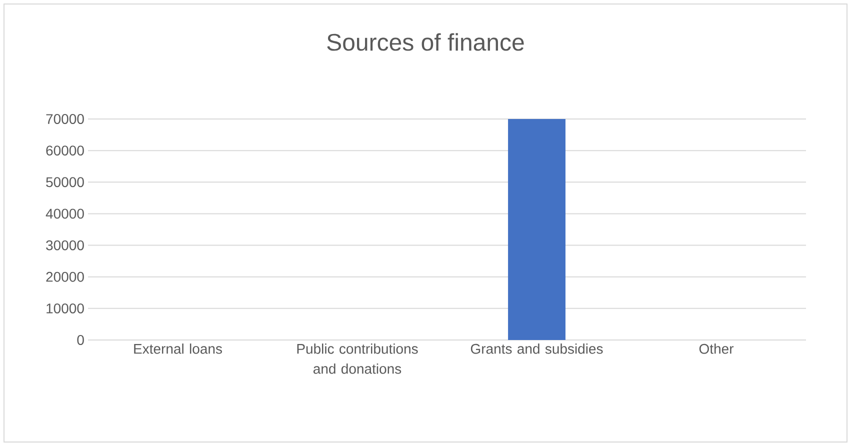  What do you see at coordinates (65, 277) in the screenshot?
I see `y-tick-label: 20000` at bounding box center [65, 277].